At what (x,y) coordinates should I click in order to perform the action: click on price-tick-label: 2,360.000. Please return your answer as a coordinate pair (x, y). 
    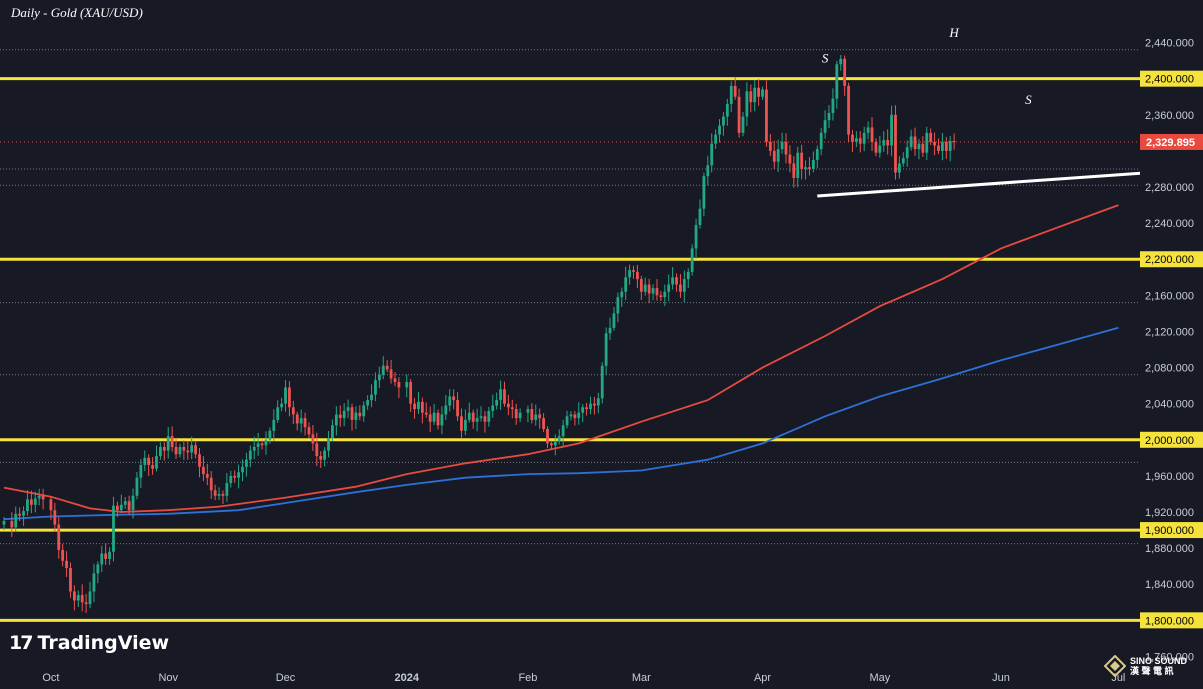
    Looking at the image, I should click on (1169, 116).